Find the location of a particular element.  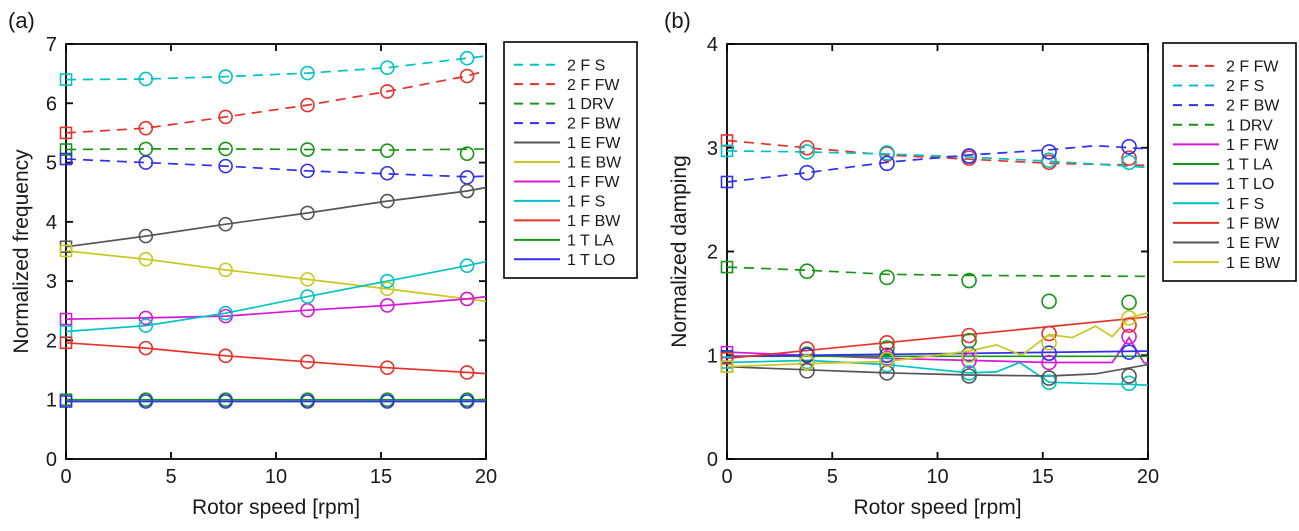

legend-label: 1 F FW is located at coordinates (593, 182).